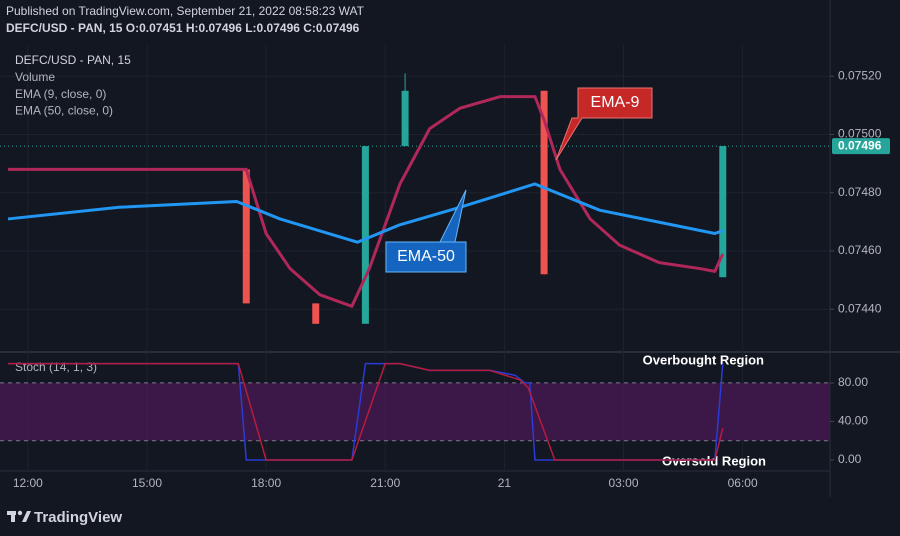 The image size is (900, 536). What do you see at coordinates (743, 483) in the screenshot?
I see `x-tick-label: 06:00` at bounding box center [743, 483].